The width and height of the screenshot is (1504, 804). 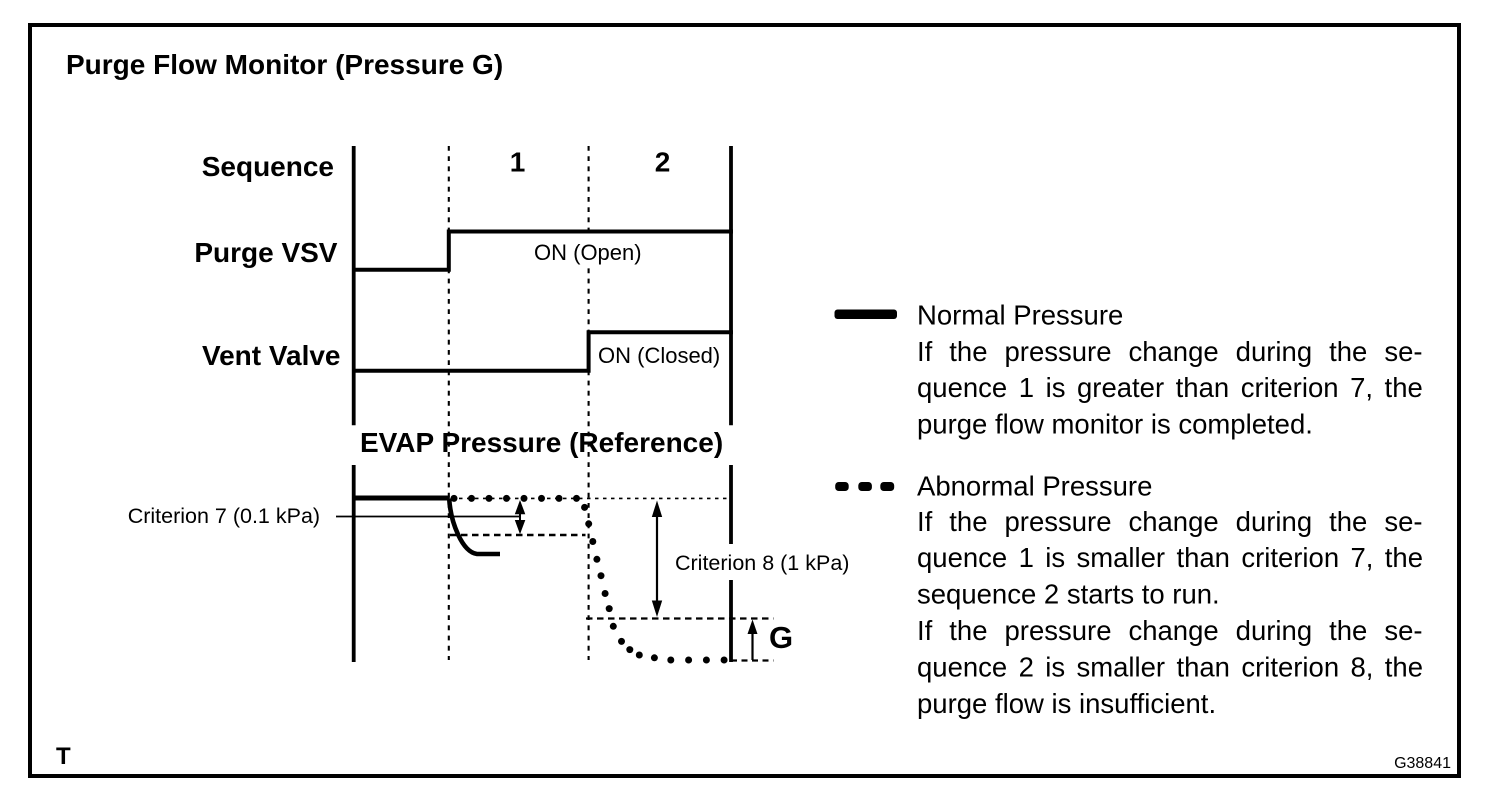 I want to click on svg-text: Criterion 7 (0.1 kPa), so click(x=224, y=516).